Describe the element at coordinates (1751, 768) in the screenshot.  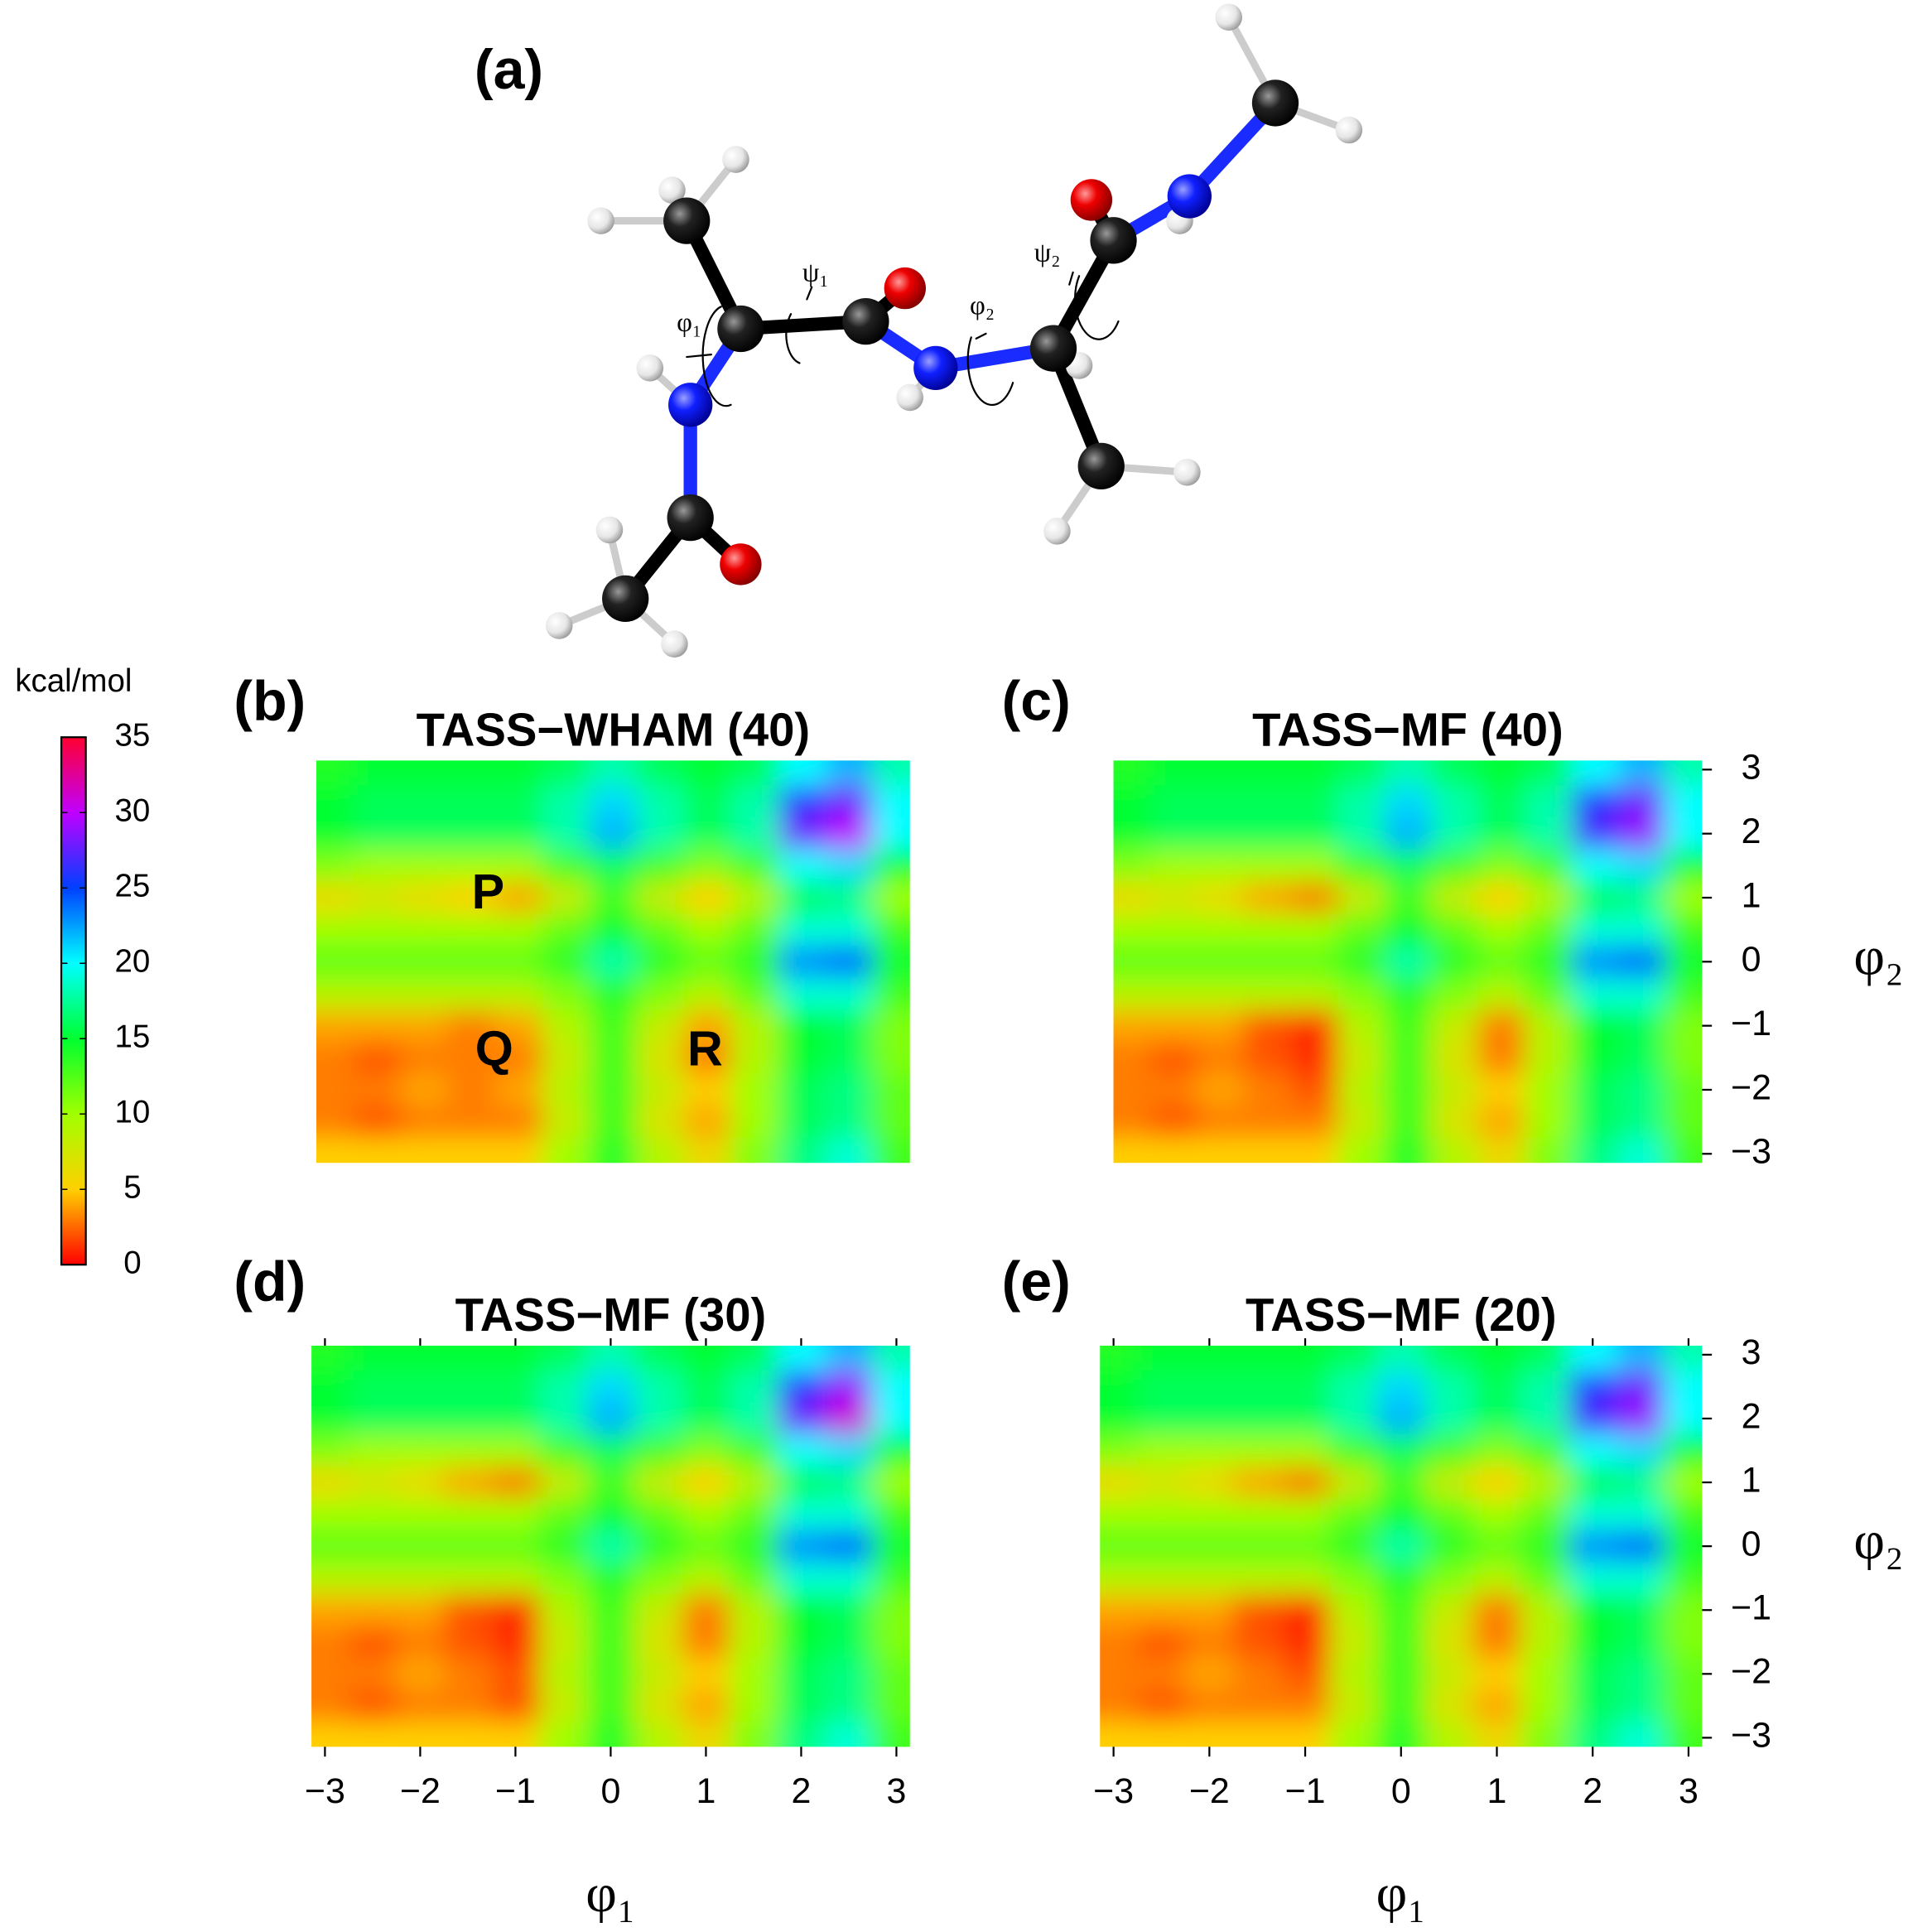
I see `y-tick-label: 3` at that location.